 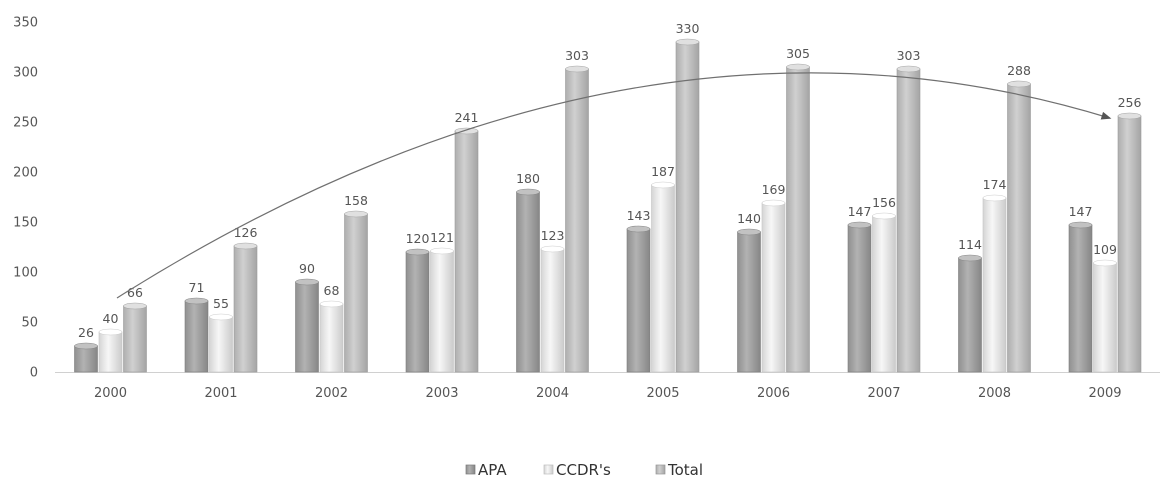 I want to click on bar-apa-2004, so click(x=528, y=282).